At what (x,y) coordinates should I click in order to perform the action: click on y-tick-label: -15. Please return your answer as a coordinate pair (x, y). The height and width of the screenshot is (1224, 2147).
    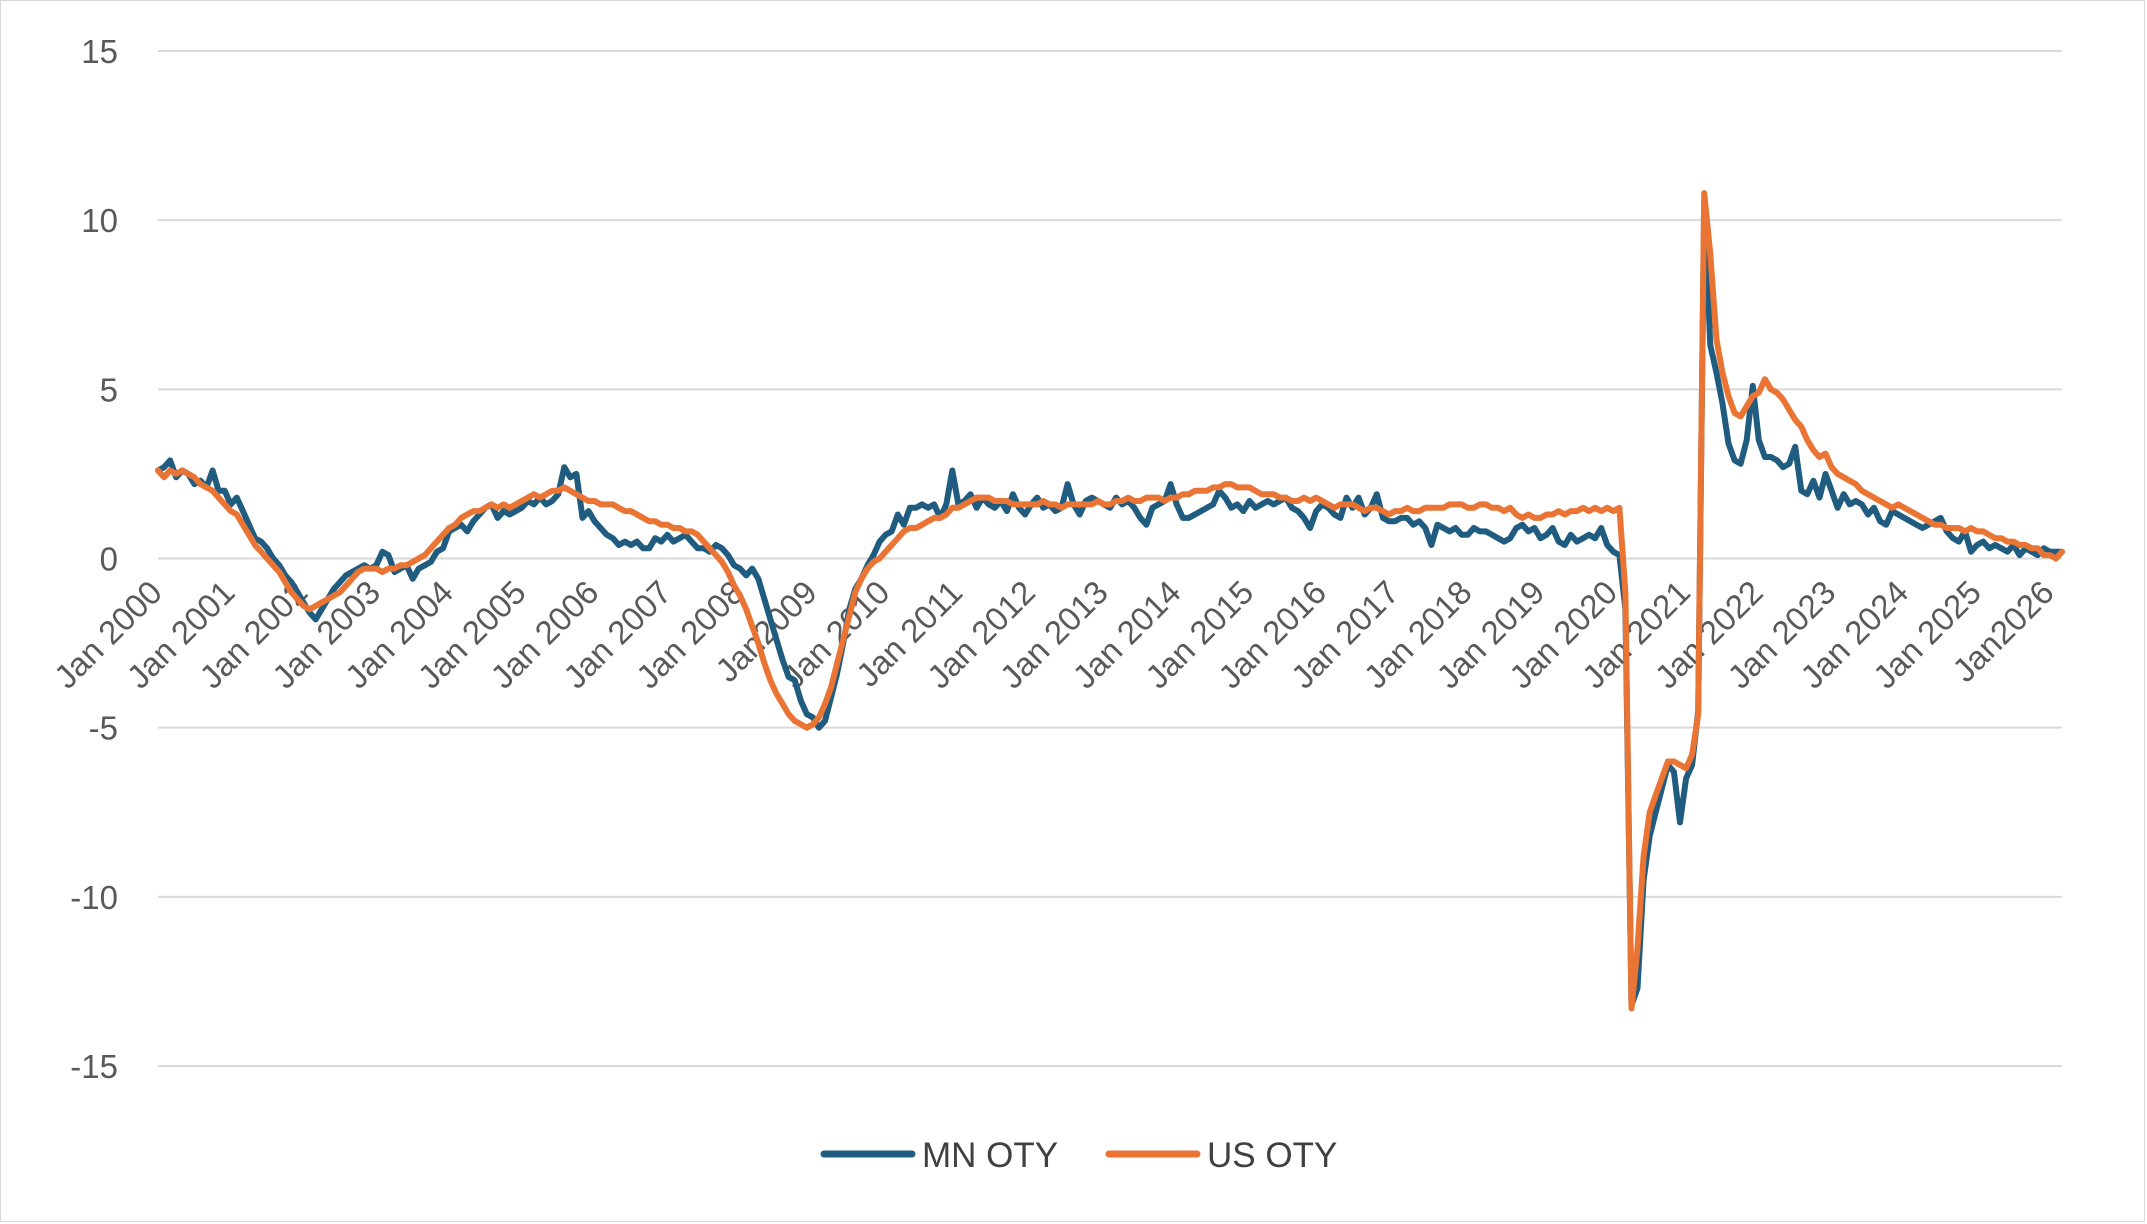
    Looking at the image, I should click on (94, 1066).